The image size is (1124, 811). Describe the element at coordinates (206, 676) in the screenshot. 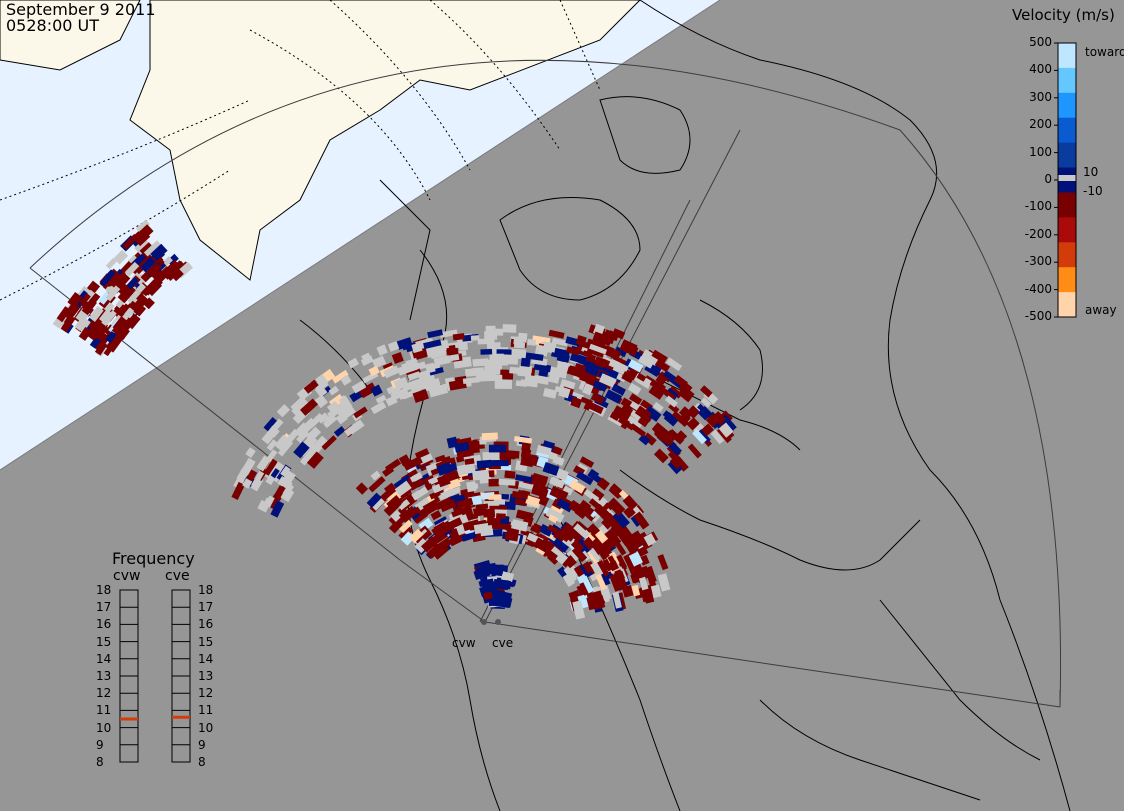

I see `frequency-tick: 13` at that location.